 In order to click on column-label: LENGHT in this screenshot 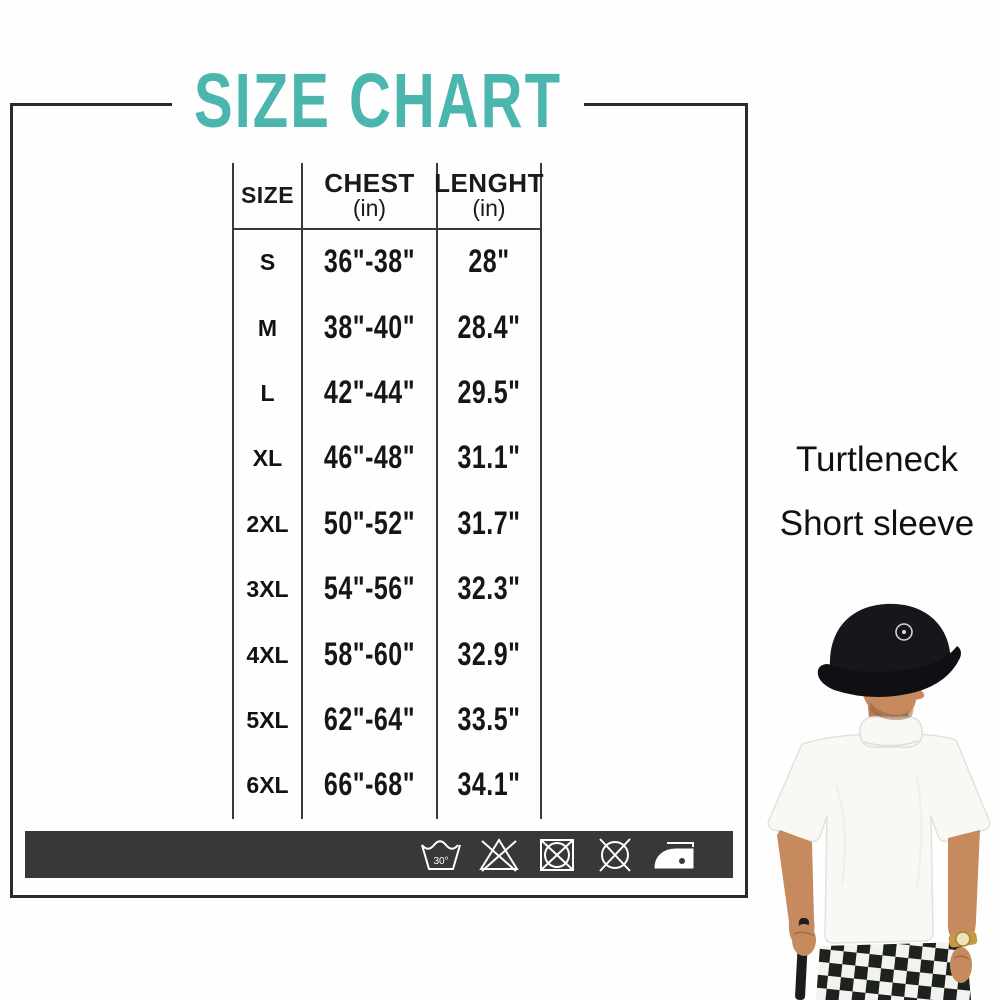, I will do `click(489, 183)`.